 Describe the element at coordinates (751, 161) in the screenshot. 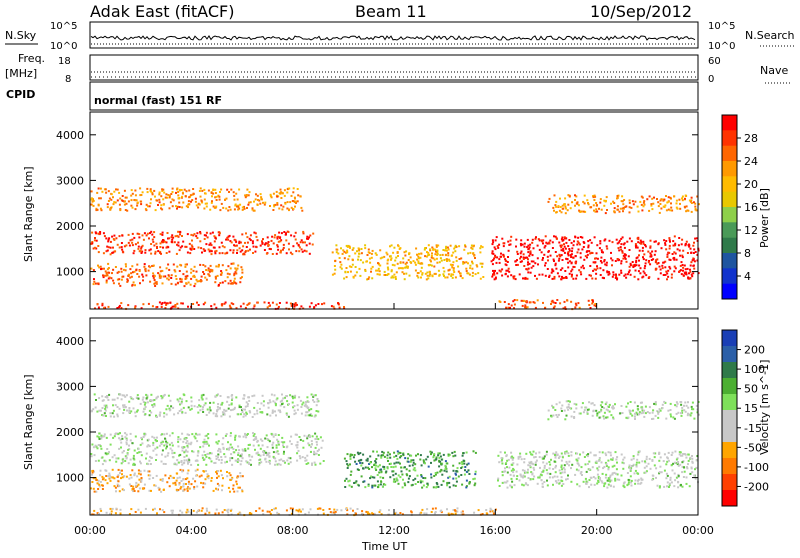

I see `colorbar-tick-label: 24` at that location.